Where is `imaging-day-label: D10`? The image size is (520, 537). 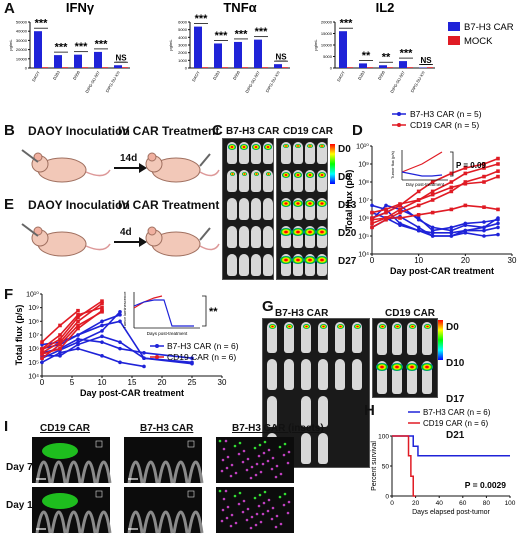 imaging-day-label: D10 is located at coordinates (455, 363).